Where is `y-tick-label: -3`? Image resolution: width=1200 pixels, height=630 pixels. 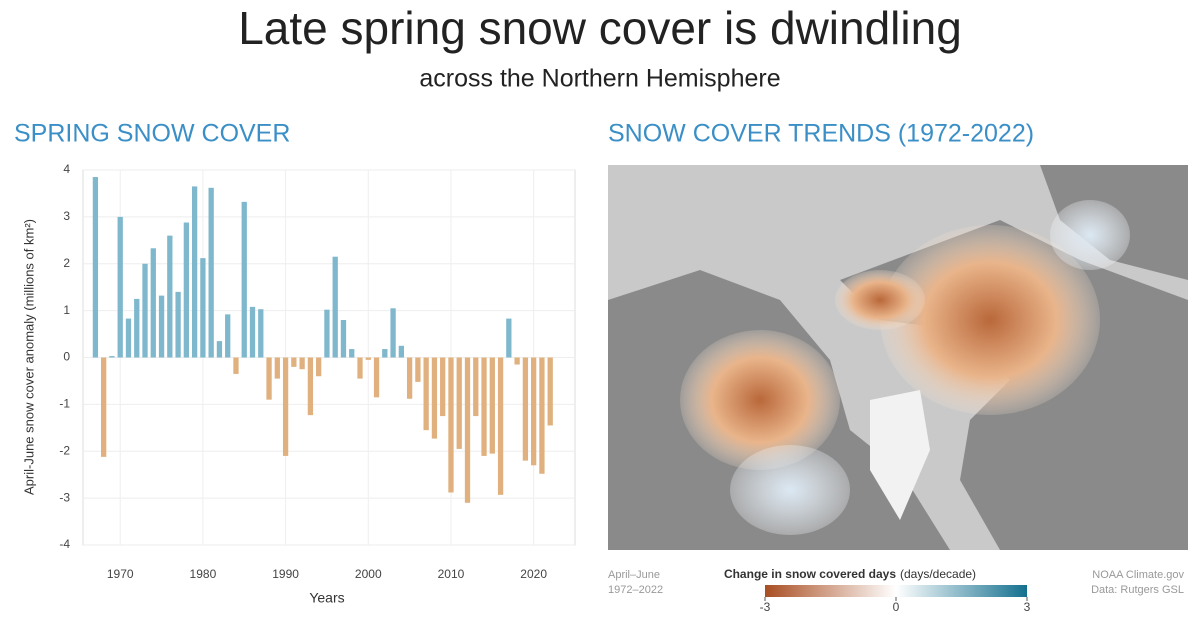 y-tick-label: -3 is located at coordinates (64, 497).